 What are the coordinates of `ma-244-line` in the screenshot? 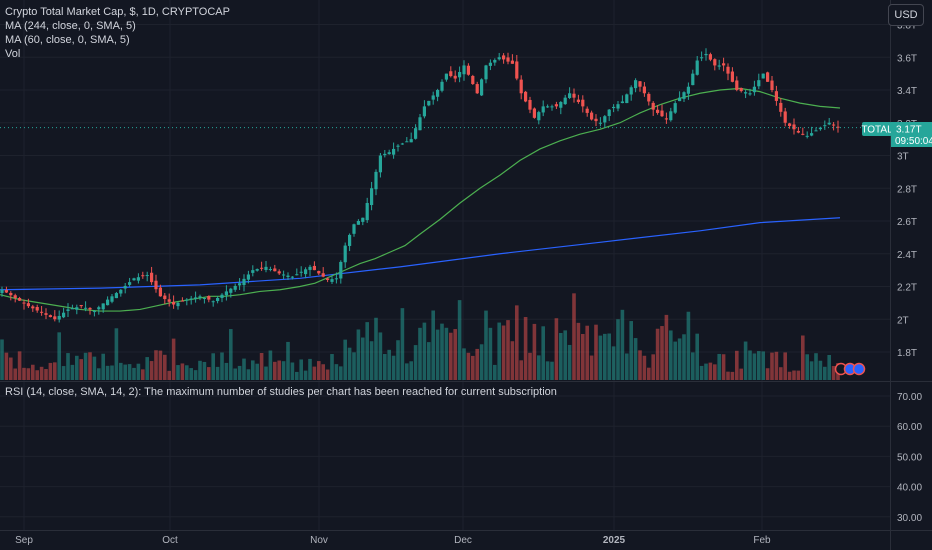 It's located at (420, 254).